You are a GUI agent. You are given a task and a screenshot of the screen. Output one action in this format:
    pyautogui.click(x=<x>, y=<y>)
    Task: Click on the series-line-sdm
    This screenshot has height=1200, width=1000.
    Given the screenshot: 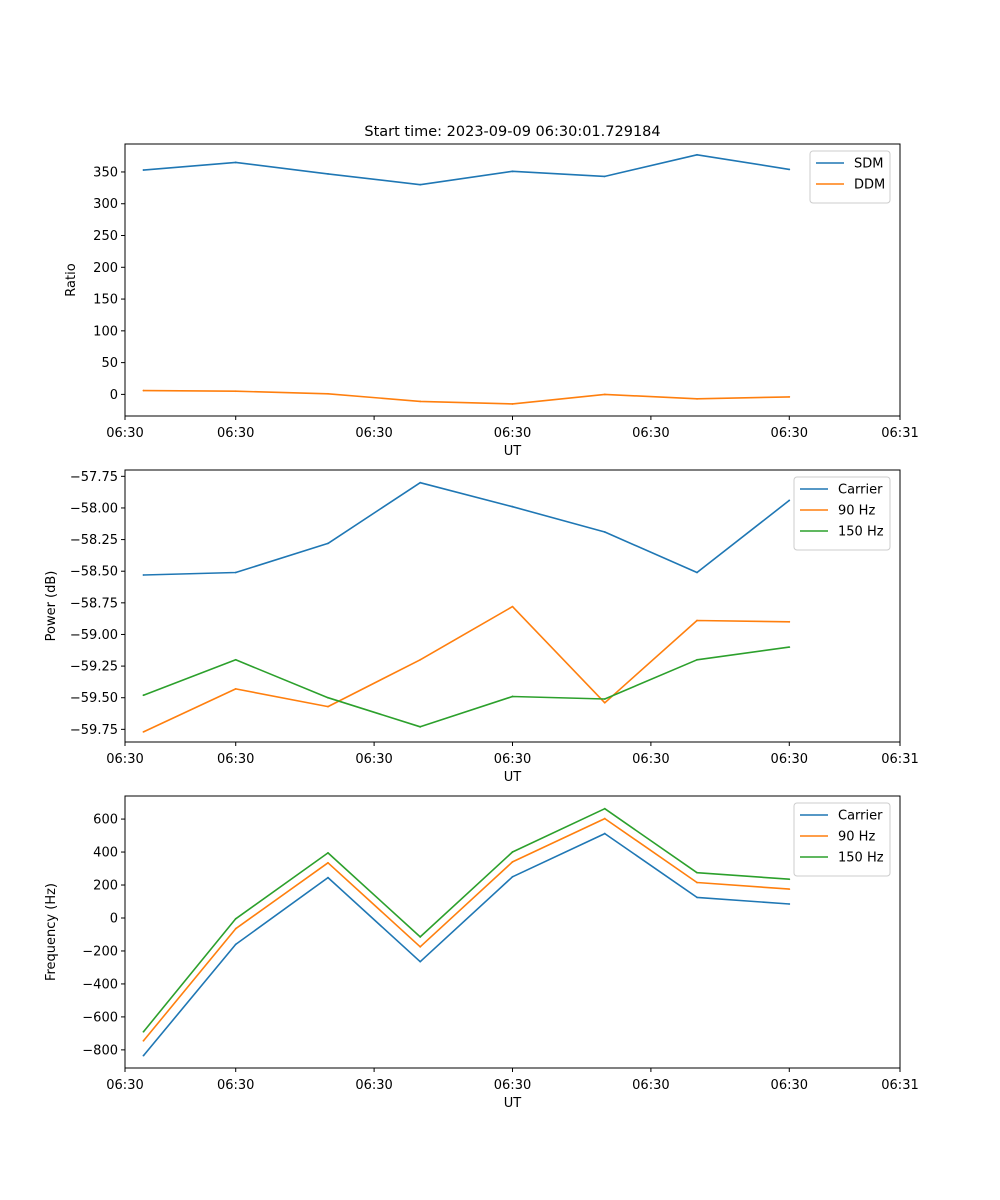 What is the action you would take?
    pyautogui.click(x=466, y=170)
    